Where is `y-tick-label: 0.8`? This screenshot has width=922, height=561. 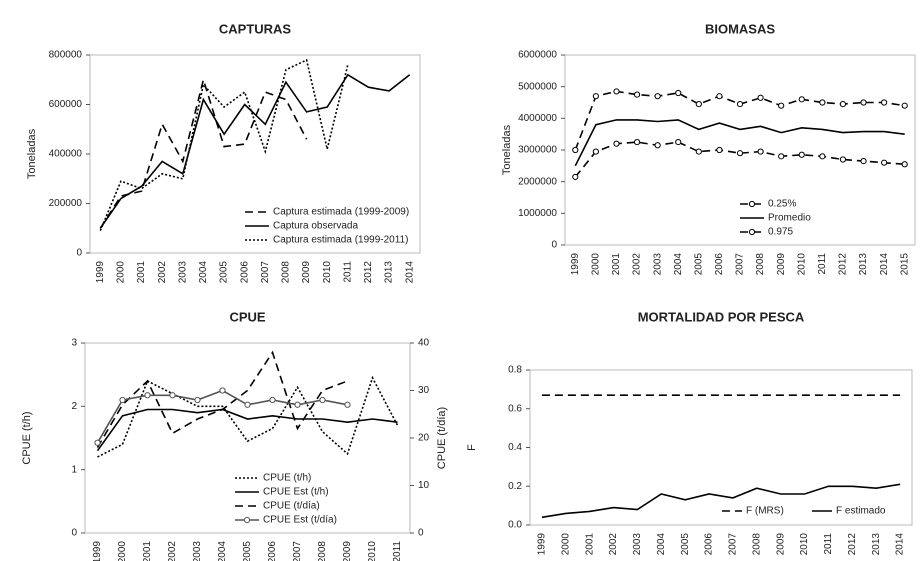 y-tick-label: 0.8 is located at coordinates (515, 370).